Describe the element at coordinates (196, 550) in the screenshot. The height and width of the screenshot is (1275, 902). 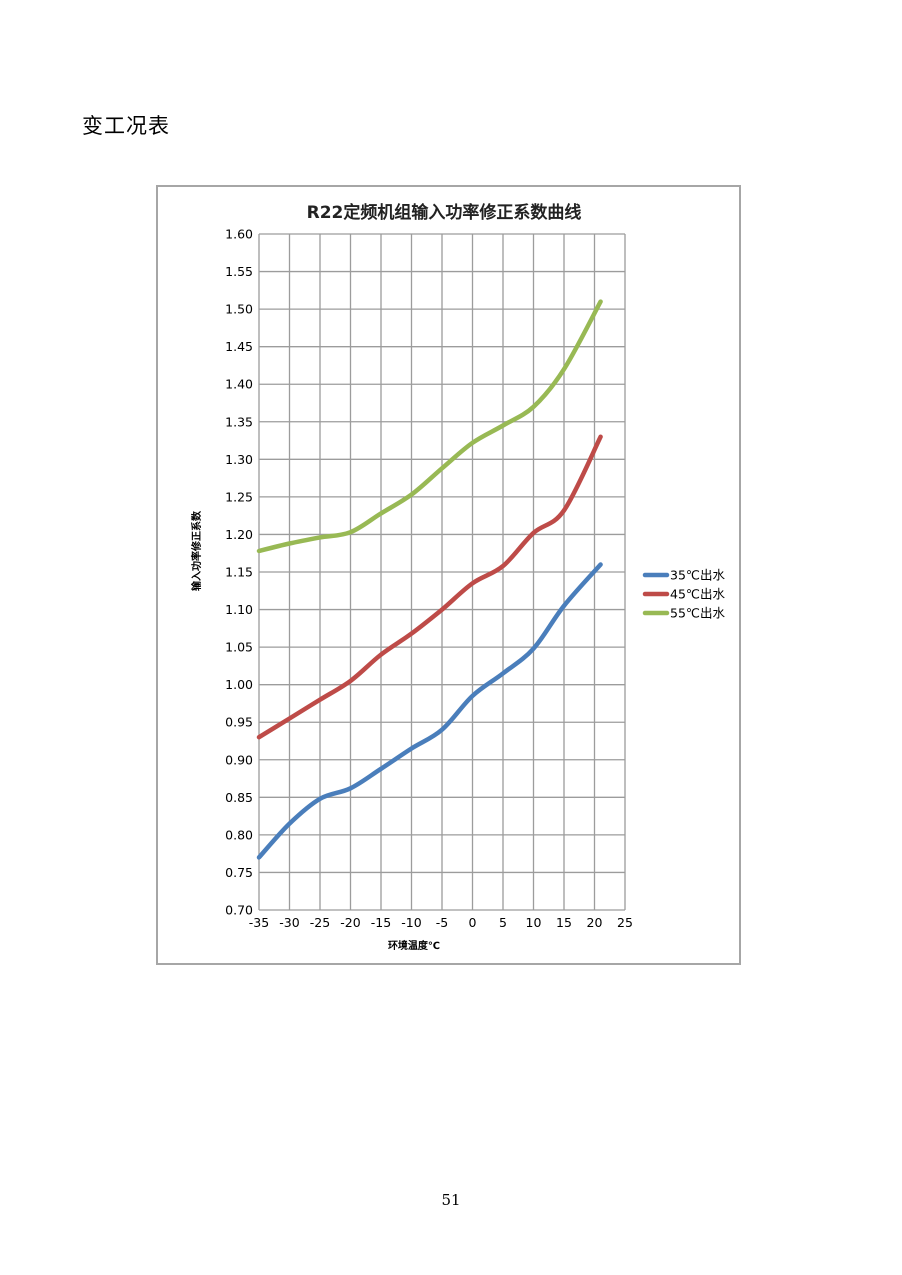
I see `y-axis-title: 输入功率修正系数` at that location.